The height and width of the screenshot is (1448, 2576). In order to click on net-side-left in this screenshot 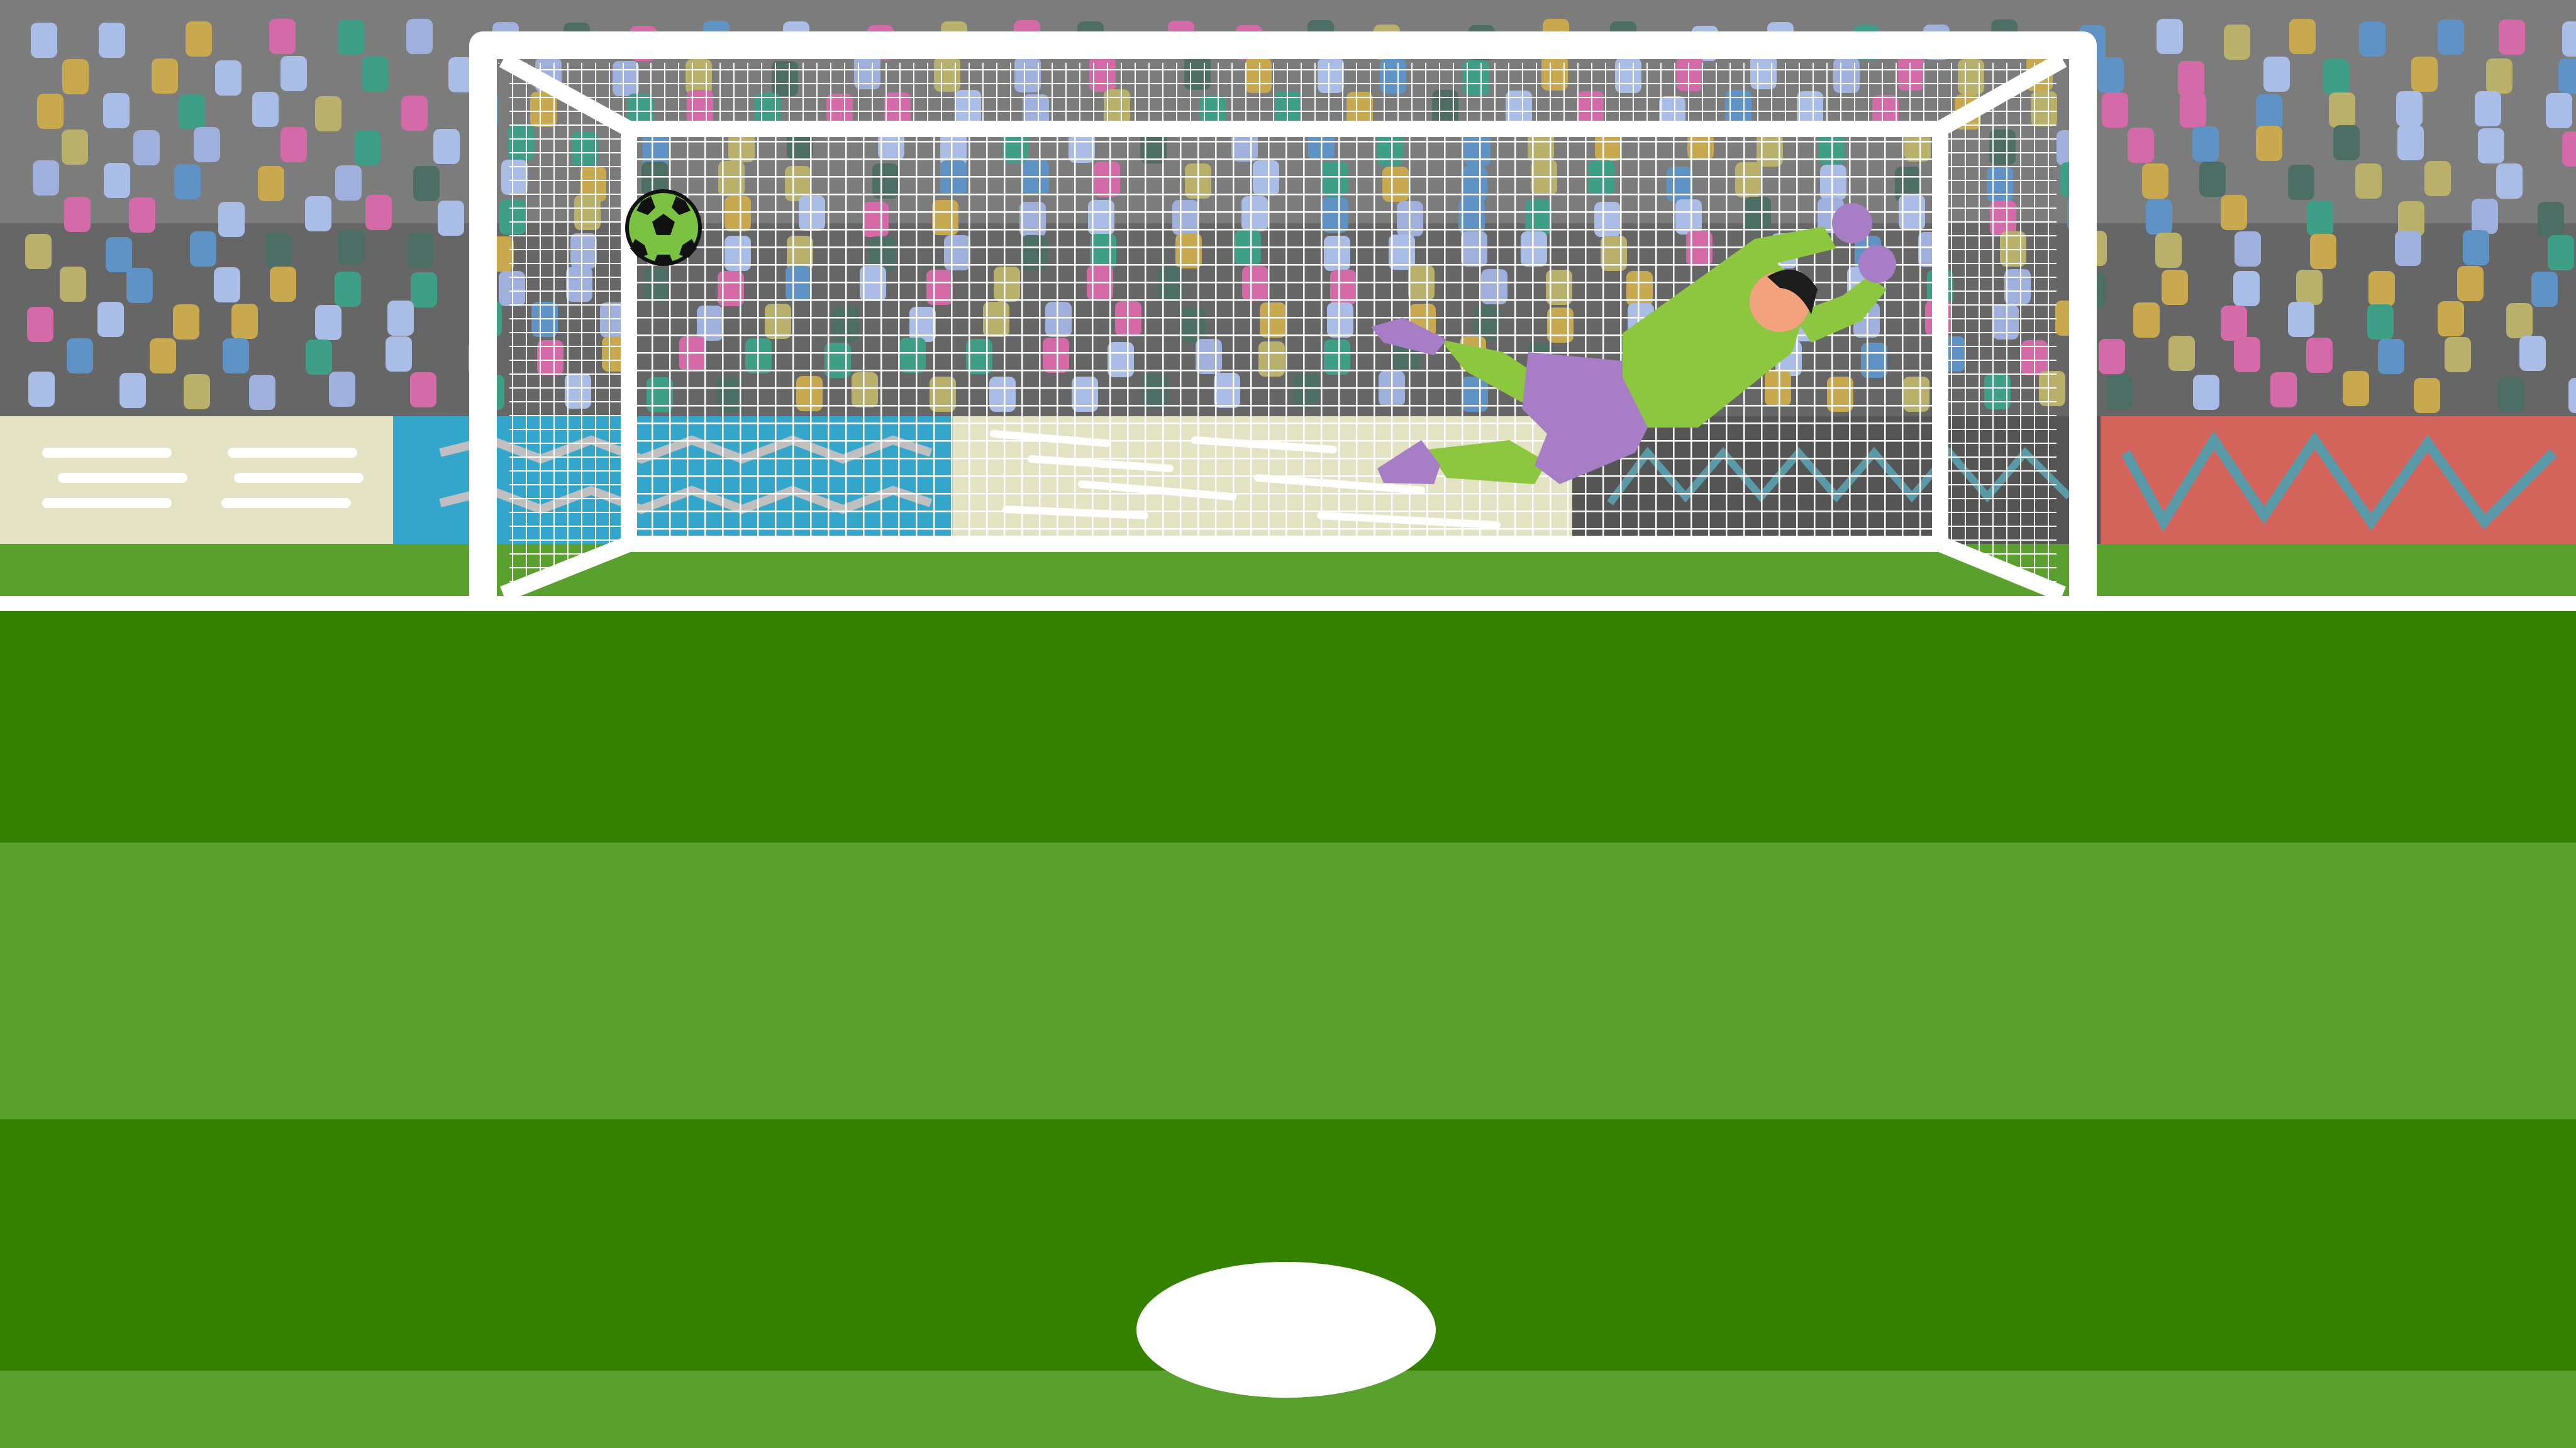, I will do `click(567, 330)`.